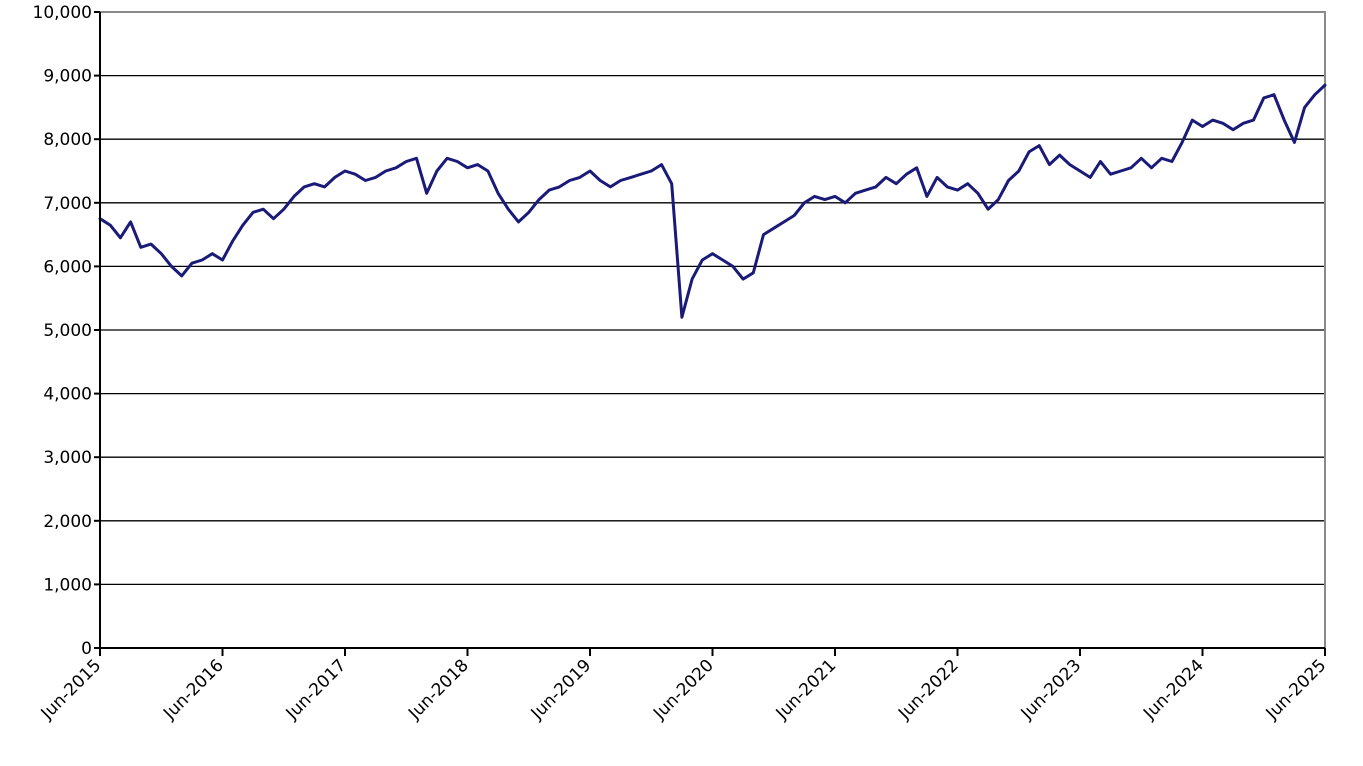 The image size is (1363, 766). What do you see at coordinates (683, 690) in the screenshot?
I see `x-tick-label-5: Jun-2020` at bounding box center [683, 690].